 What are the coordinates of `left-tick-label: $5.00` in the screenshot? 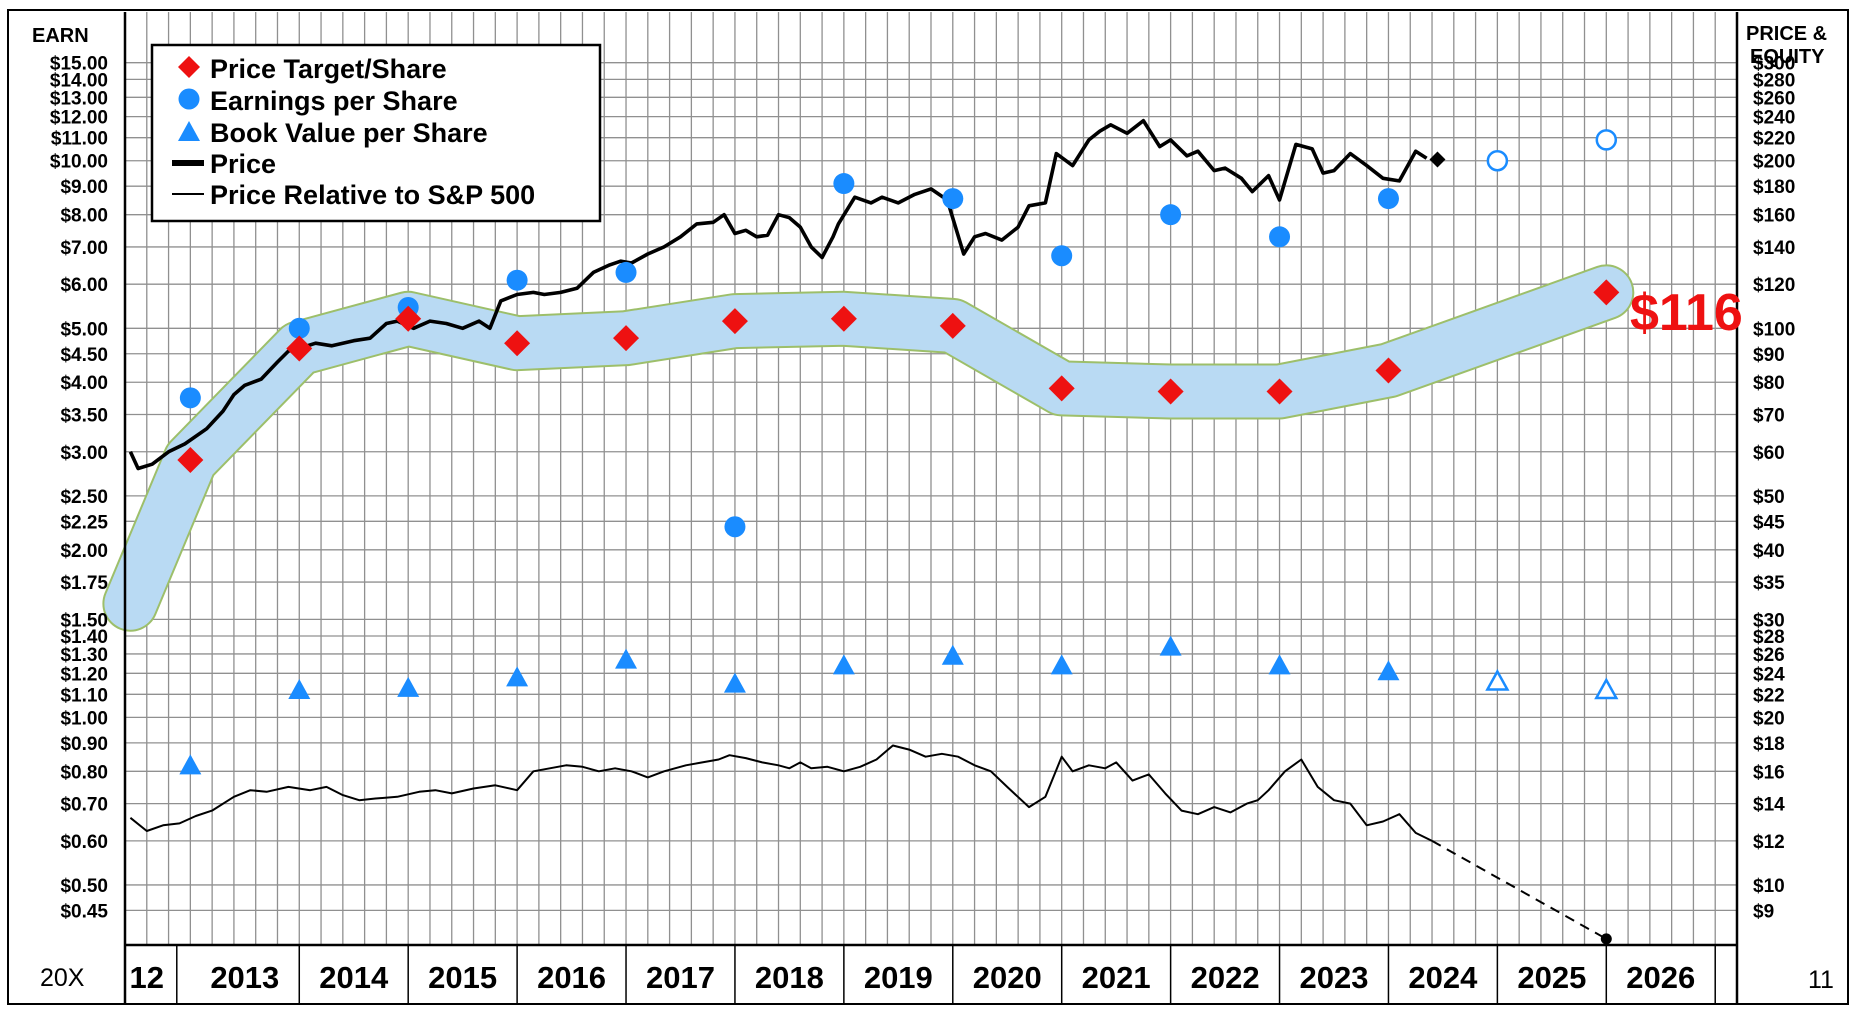 It's located at (84, 329).